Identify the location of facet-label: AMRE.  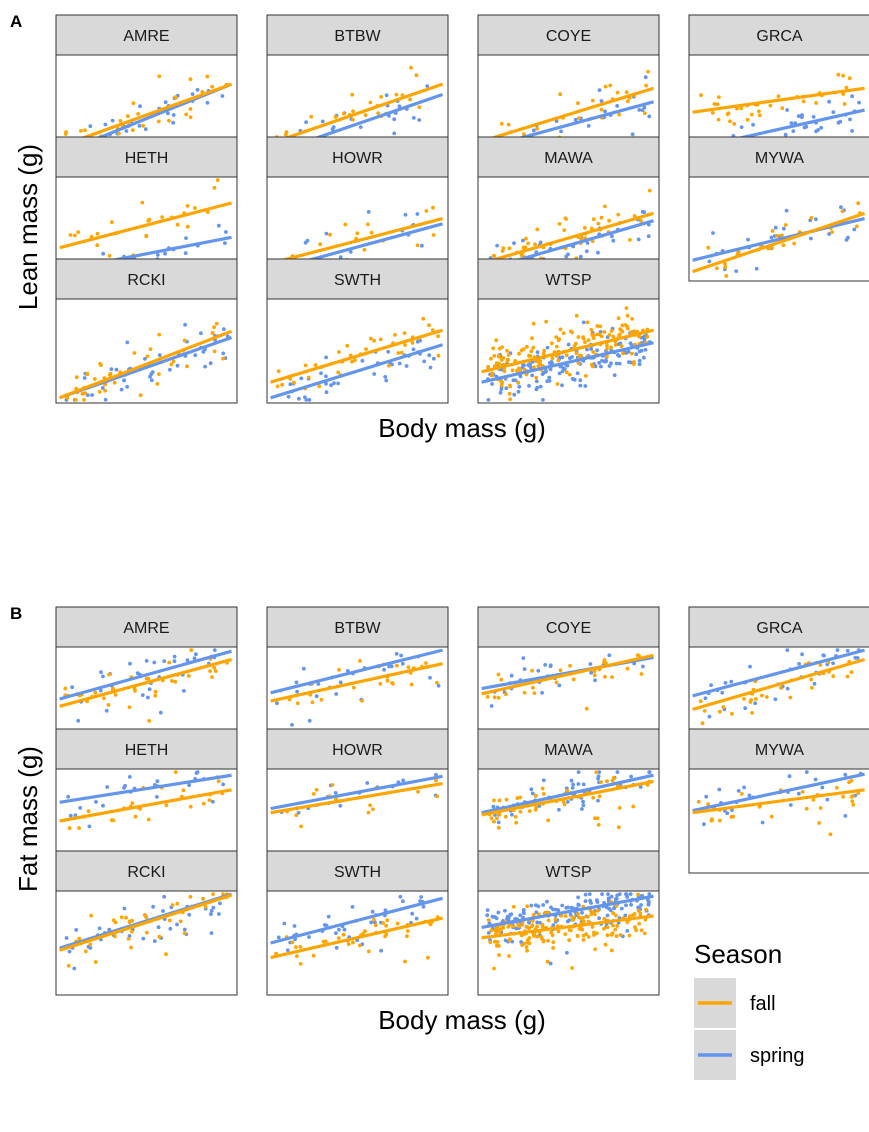
(146, 628).